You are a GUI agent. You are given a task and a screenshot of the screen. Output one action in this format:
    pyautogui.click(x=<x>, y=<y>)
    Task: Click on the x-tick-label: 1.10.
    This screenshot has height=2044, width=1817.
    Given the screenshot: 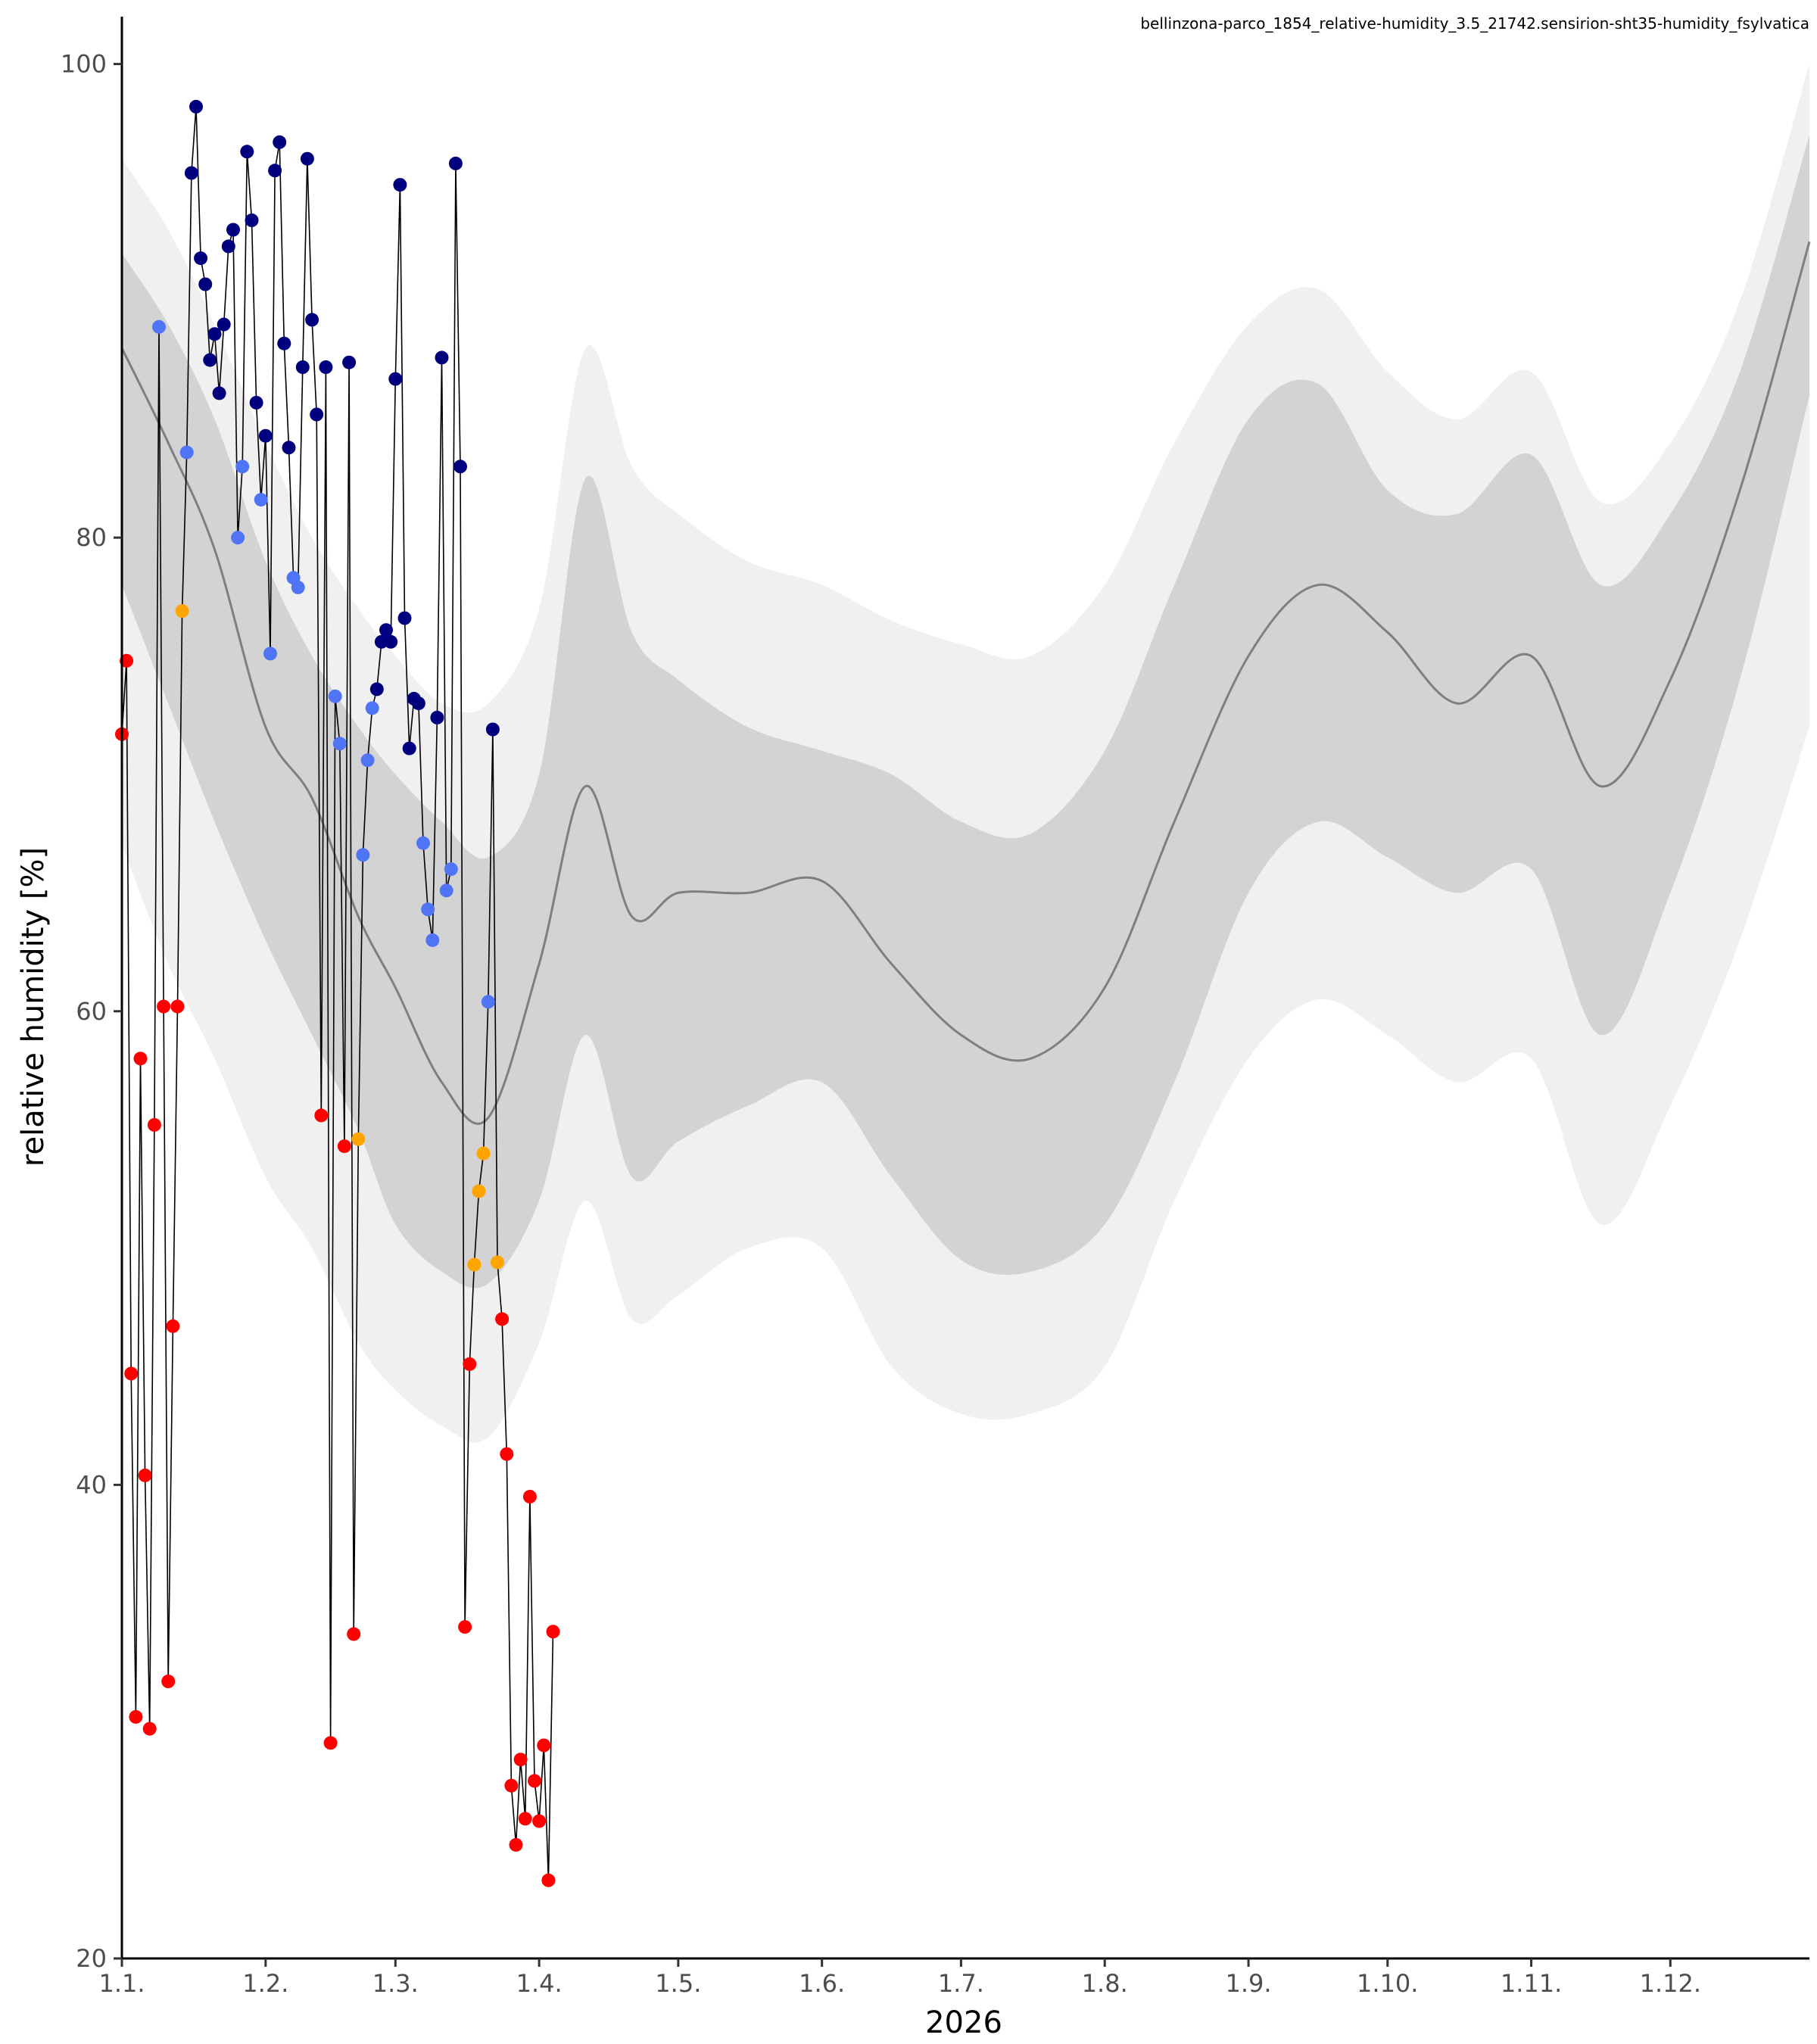 What is the action you would take?
    pyautogui.click(x=1387, y=1984)
    